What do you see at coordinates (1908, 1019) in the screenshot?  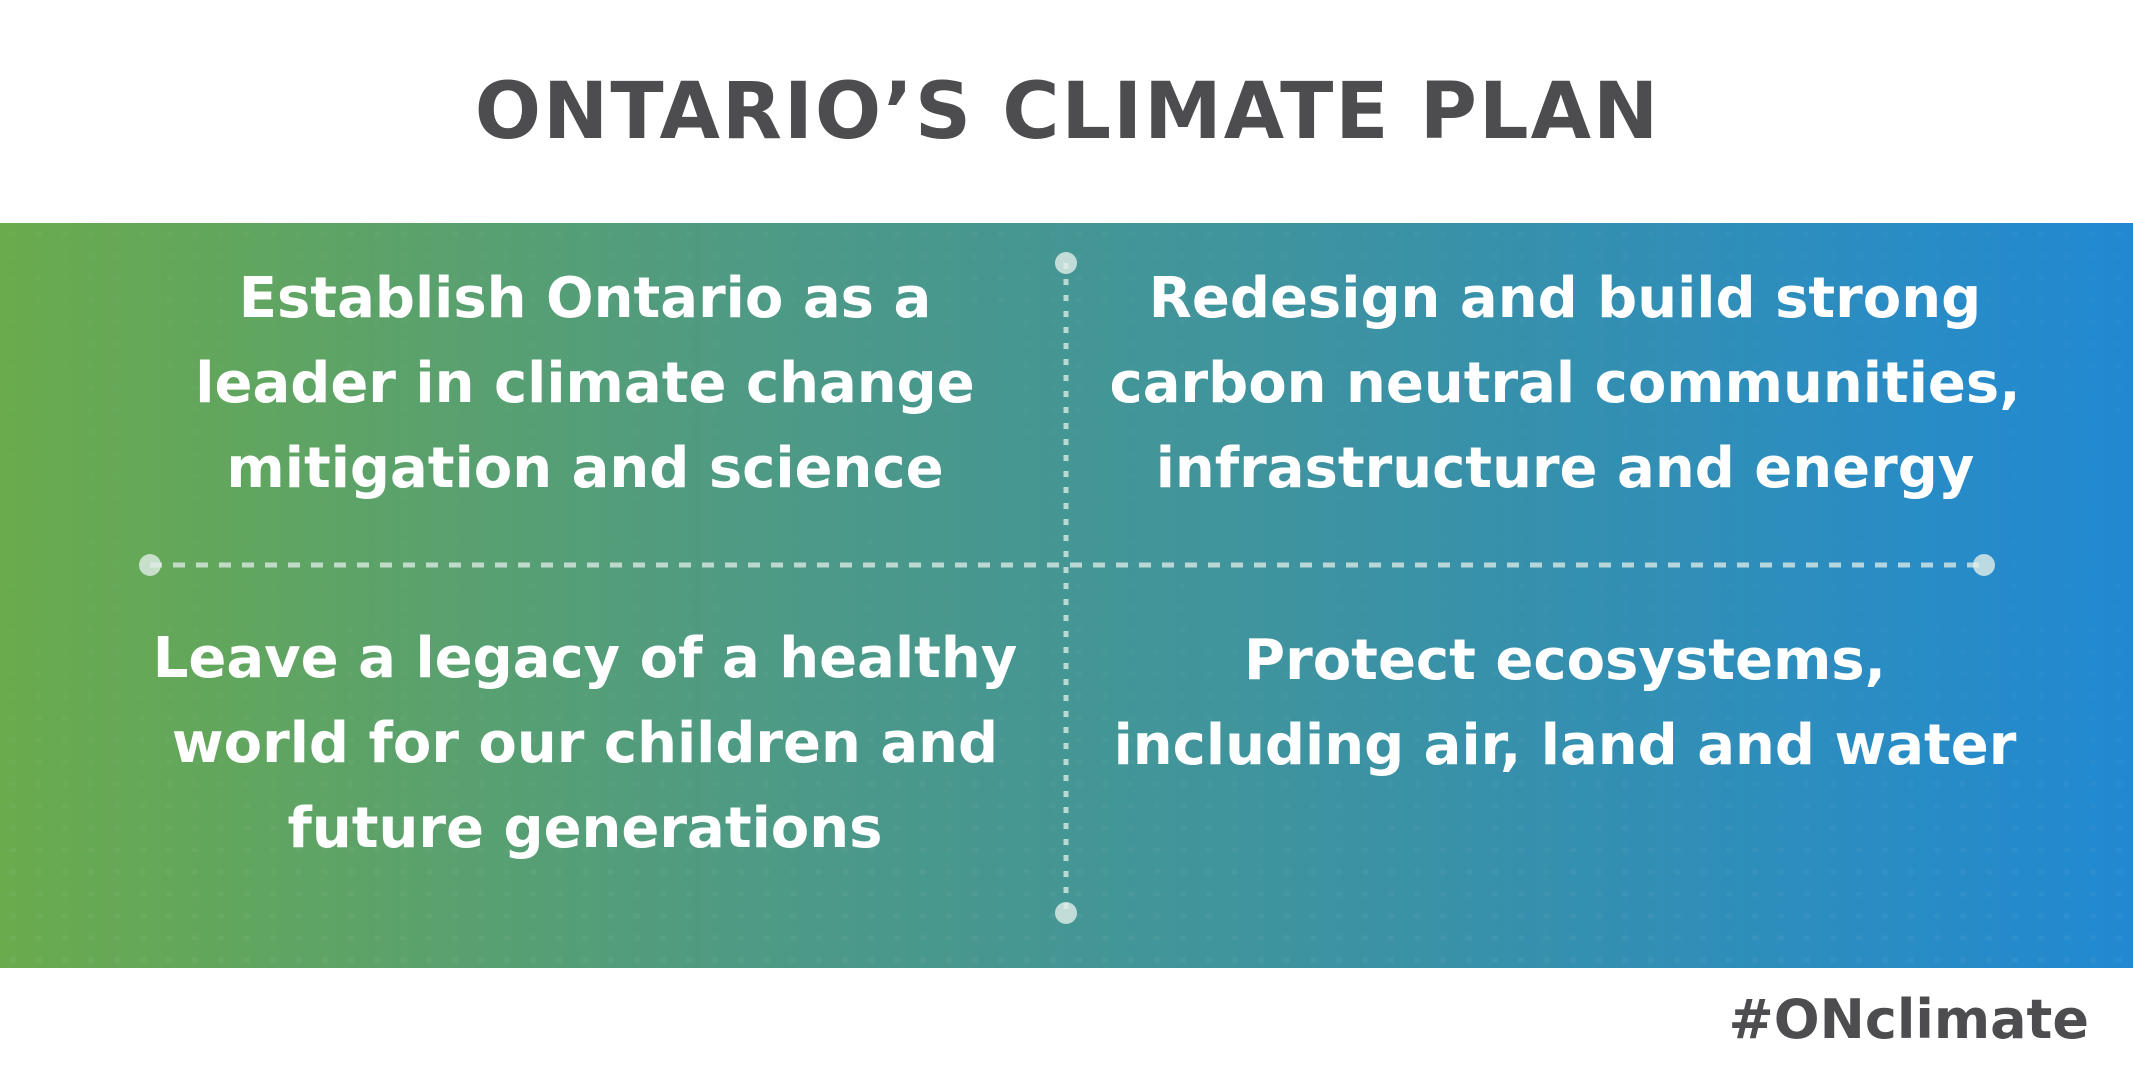 I see `hashtag-label: #ONclimate` at bounding box center [1908, 1019].